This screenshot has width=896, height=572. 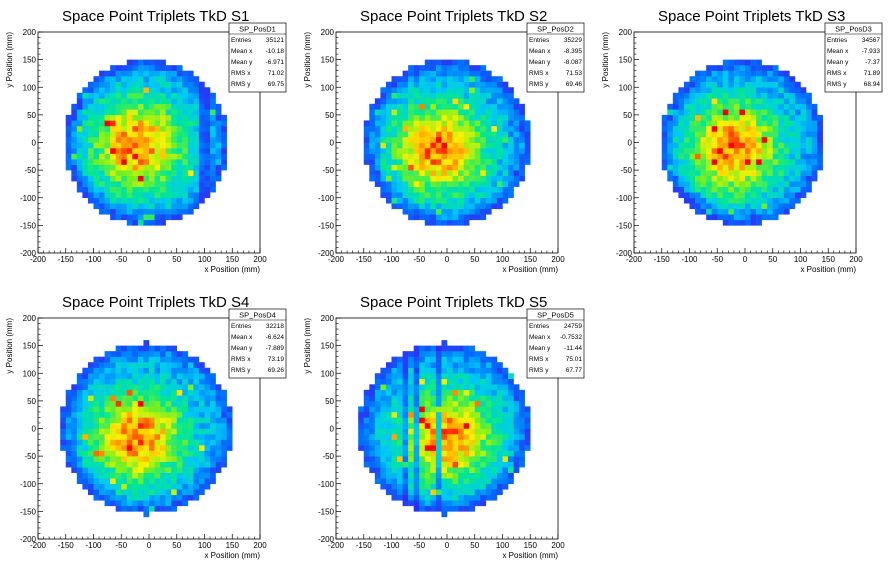 I want to click on x-tick-label: 150, so click(x=531, y=259).